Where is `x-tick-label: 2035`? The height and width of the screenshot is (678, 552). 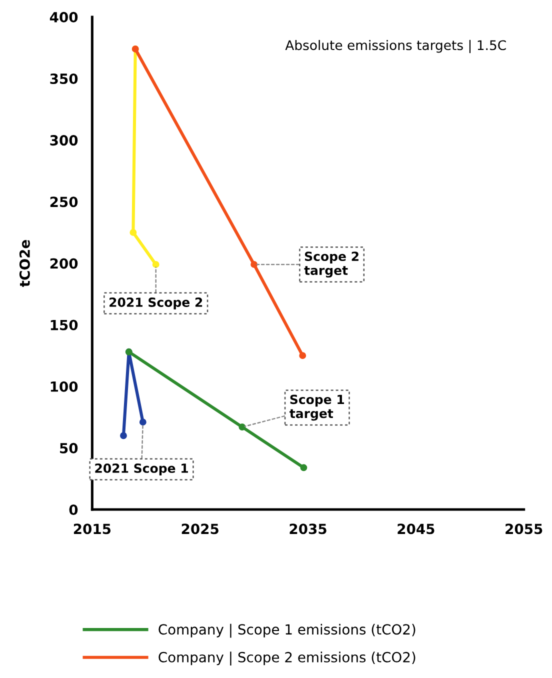 x-tick-label: 2035 is located at coordinates (308, 529).